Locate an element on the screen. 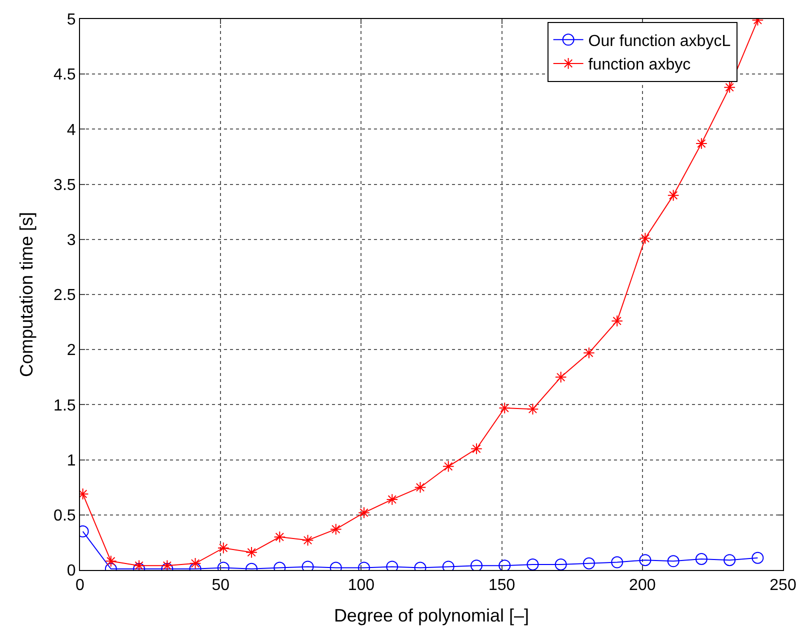 This screenshot has width=808, height=634. x-tick-label: 100 is located at coordinates (361, 585).